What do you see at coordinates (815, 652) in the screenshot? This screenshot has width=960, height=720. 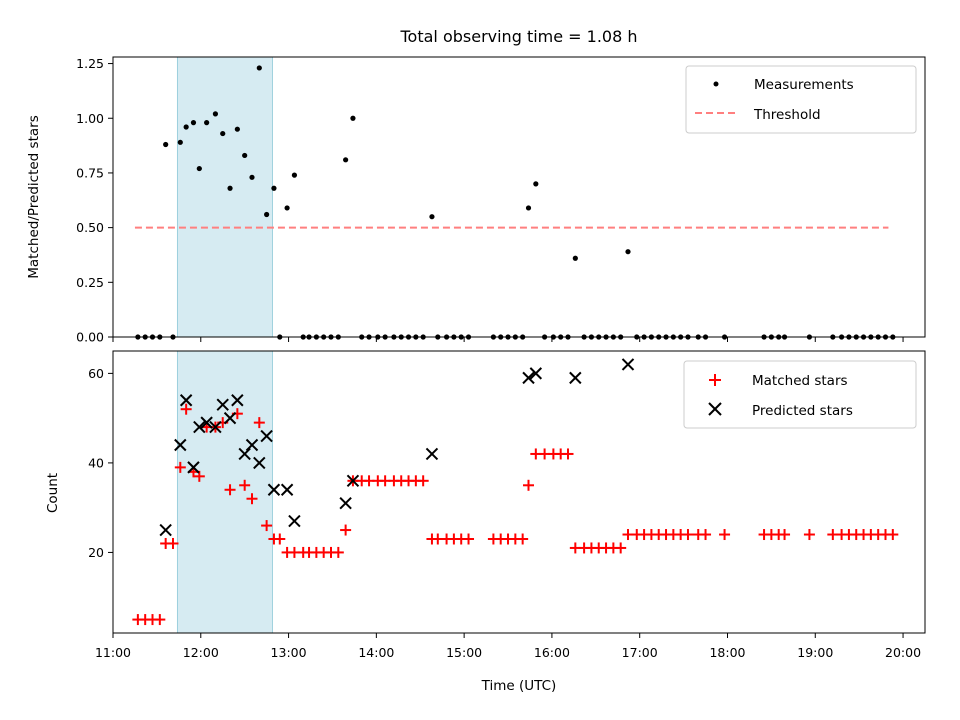 I see `x-tick-label: 19:00` at bounding box center [815, 652].